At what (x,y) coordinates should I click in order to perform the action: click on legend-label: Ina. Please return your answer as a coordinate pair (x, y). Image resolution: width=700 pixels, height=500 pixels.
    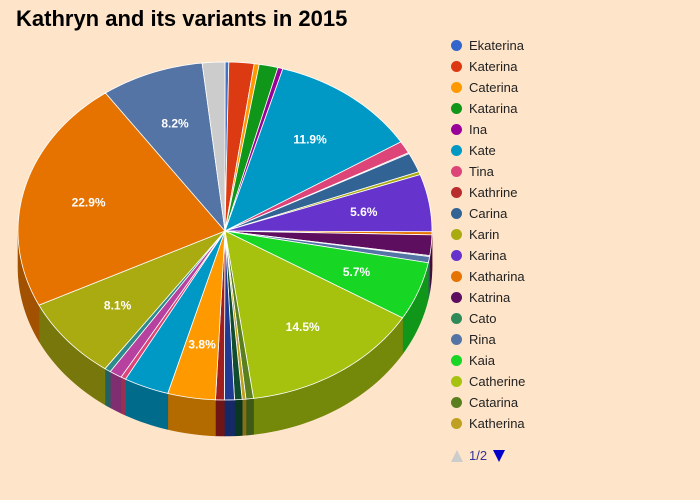
    Looking at the image, I should click on (478, 129).